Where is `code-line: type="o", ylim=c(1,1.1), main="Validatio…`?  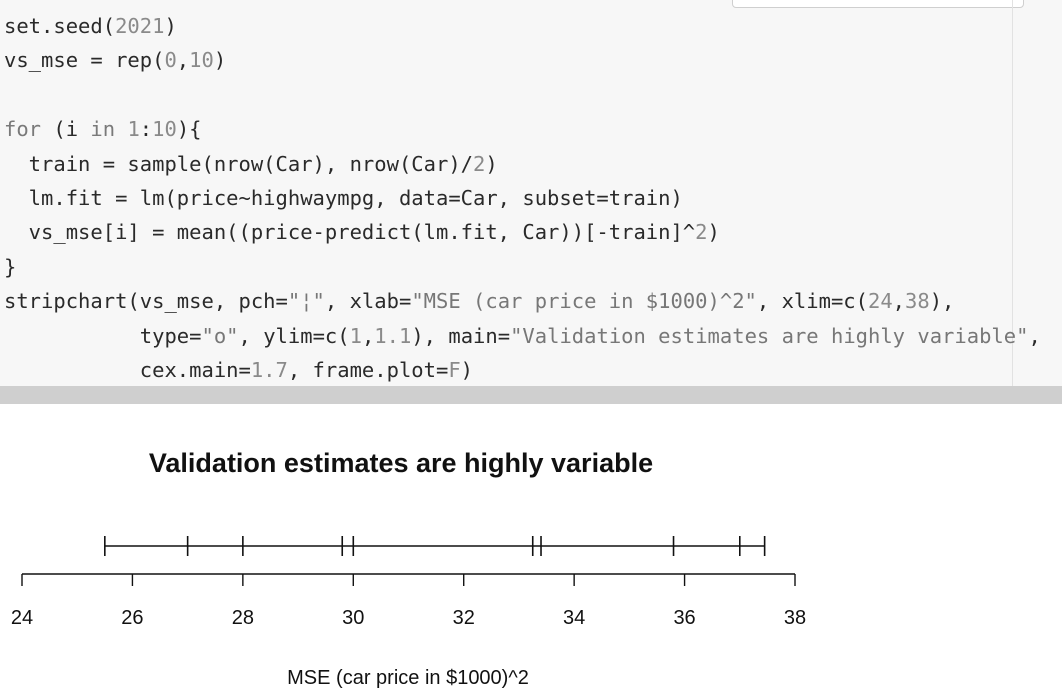 code-line: type="o", ylim=c(1,1.1), main="Validatio… is located at coordinates (522, 336).